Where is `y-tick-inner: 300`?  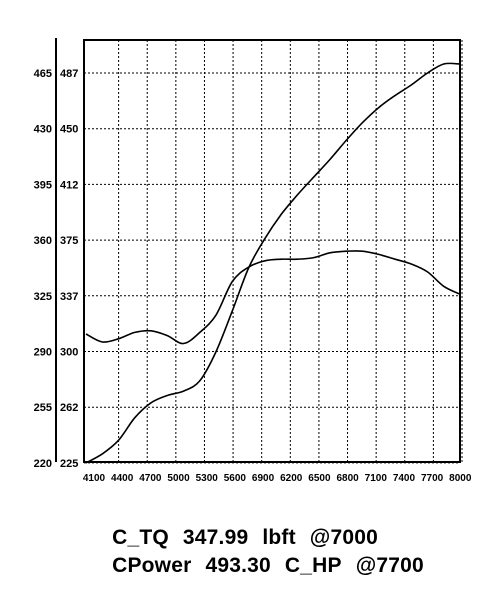
y-tick-inner: 300 is located at coordinates (69, 353).